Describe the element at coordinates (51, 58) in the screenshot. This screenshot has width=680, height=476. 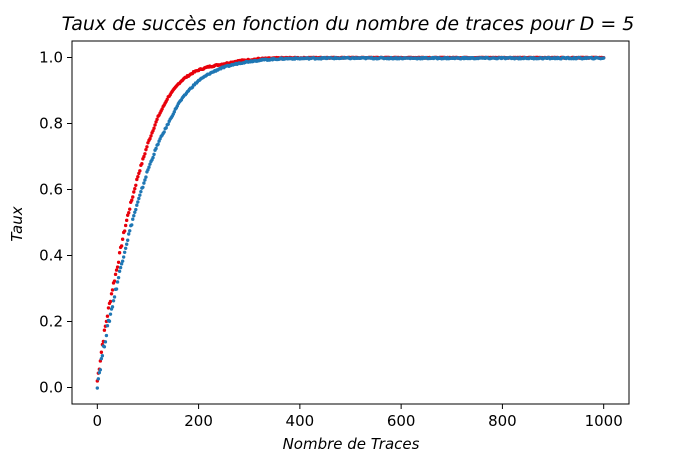
I see `y-tick-label: 1.0` at that location.